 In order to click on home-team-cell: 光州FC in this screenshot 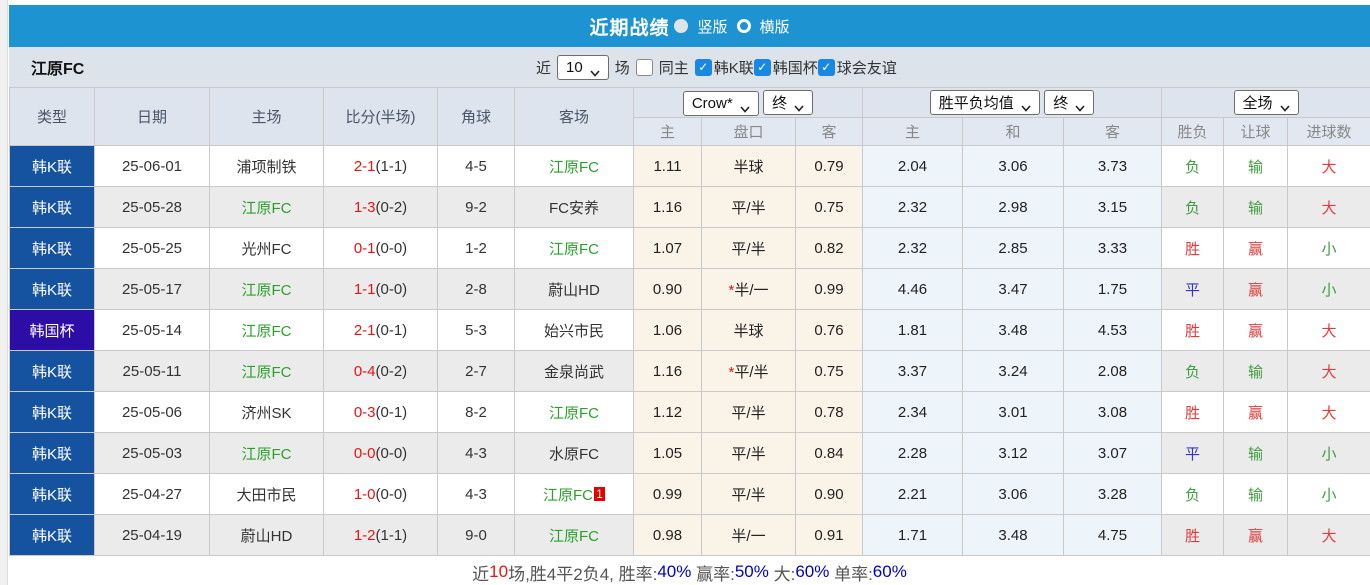, I will do `click(266, 248)`.